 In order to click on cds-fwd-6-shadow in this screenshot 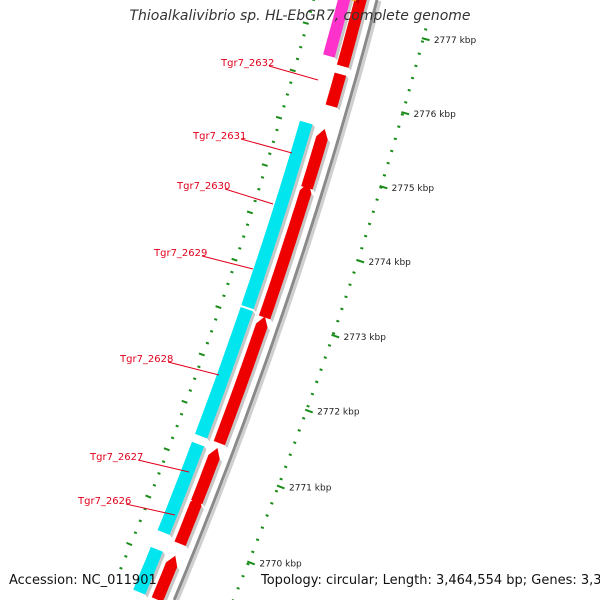, I will do `click(247, 388)`.